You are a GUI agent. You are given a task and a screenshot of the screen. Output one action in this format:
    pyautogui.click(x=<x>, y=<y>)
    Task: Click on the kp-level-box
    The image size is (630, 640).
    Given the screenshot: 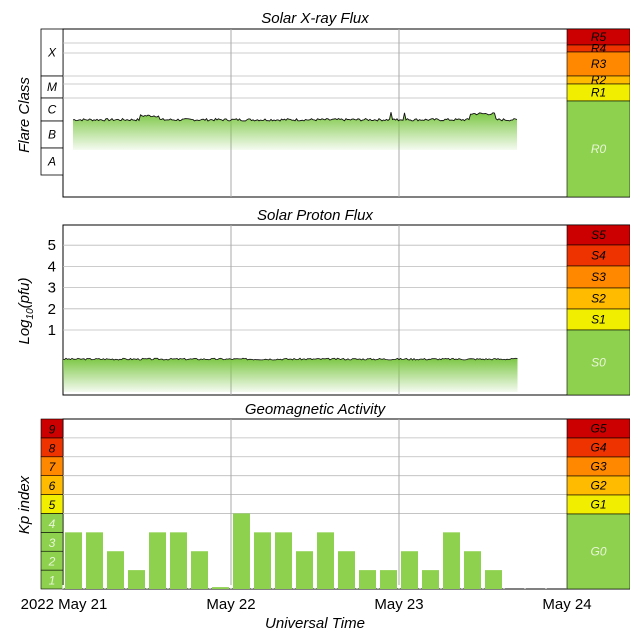 What is the action you would take?
    pyautogui.click(x=52, y=428)
    